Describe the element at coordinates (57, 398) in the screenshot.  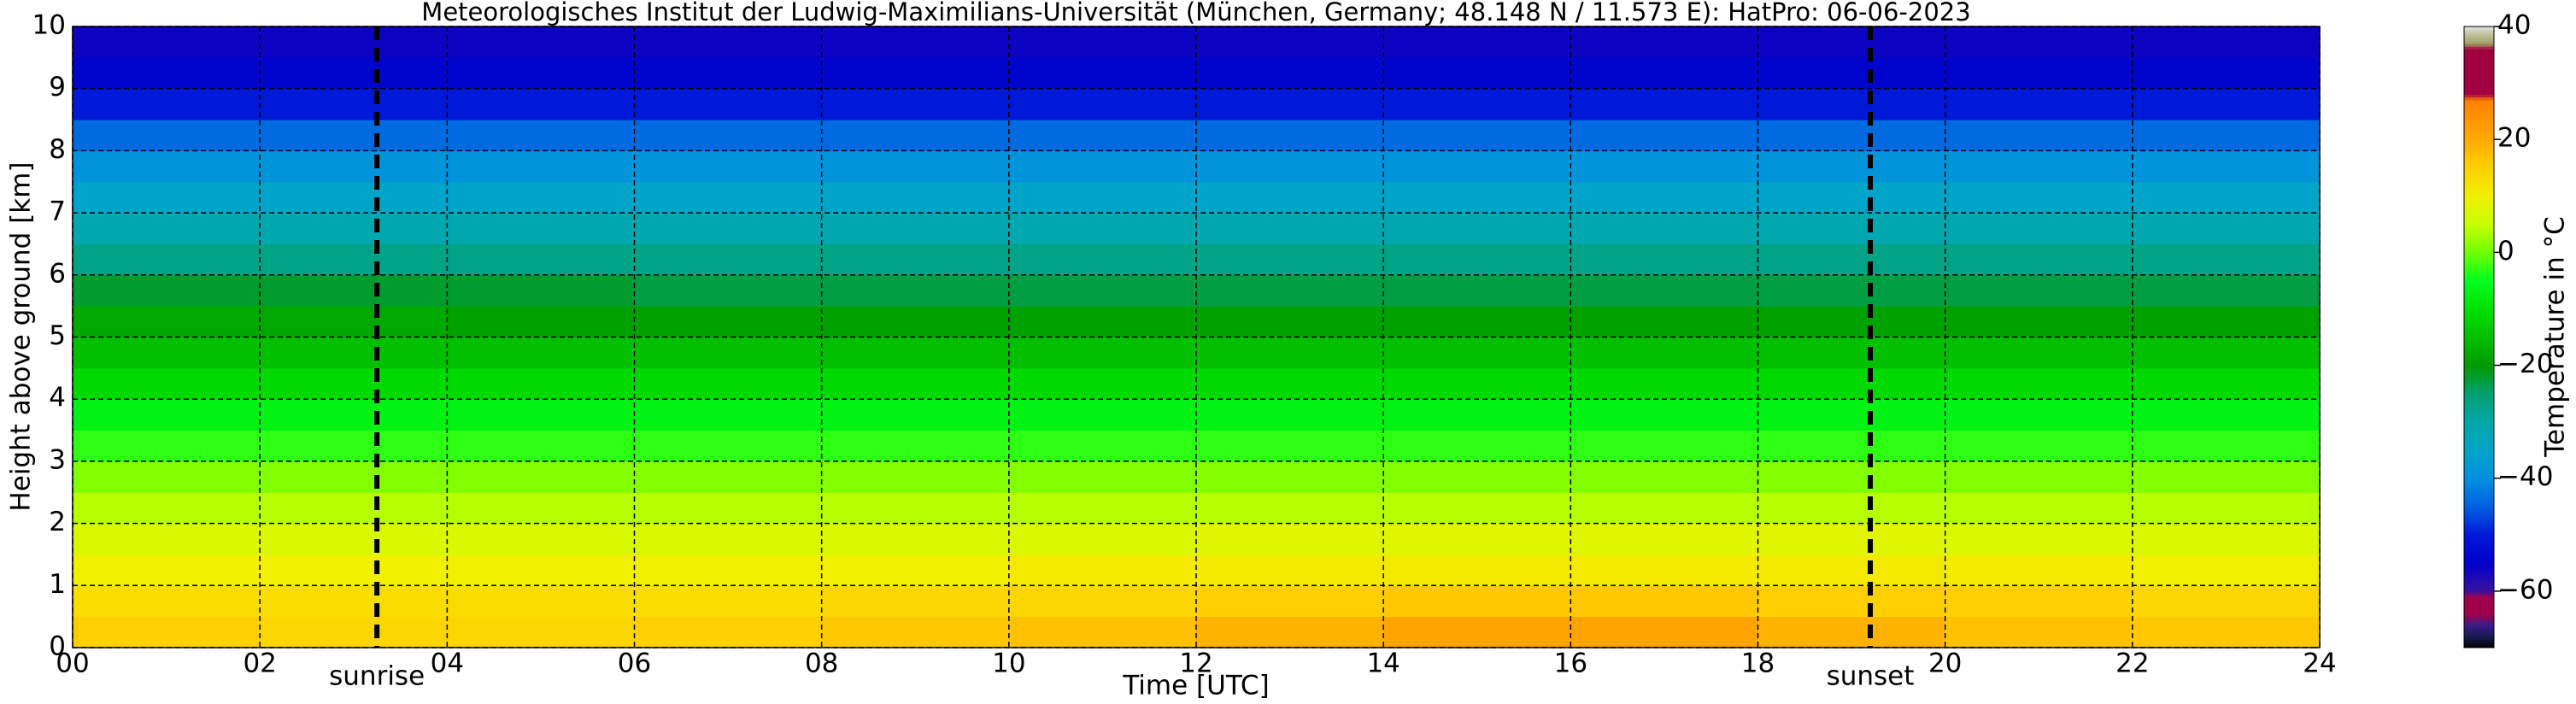
I see `y-tick-label: 4` at that location.